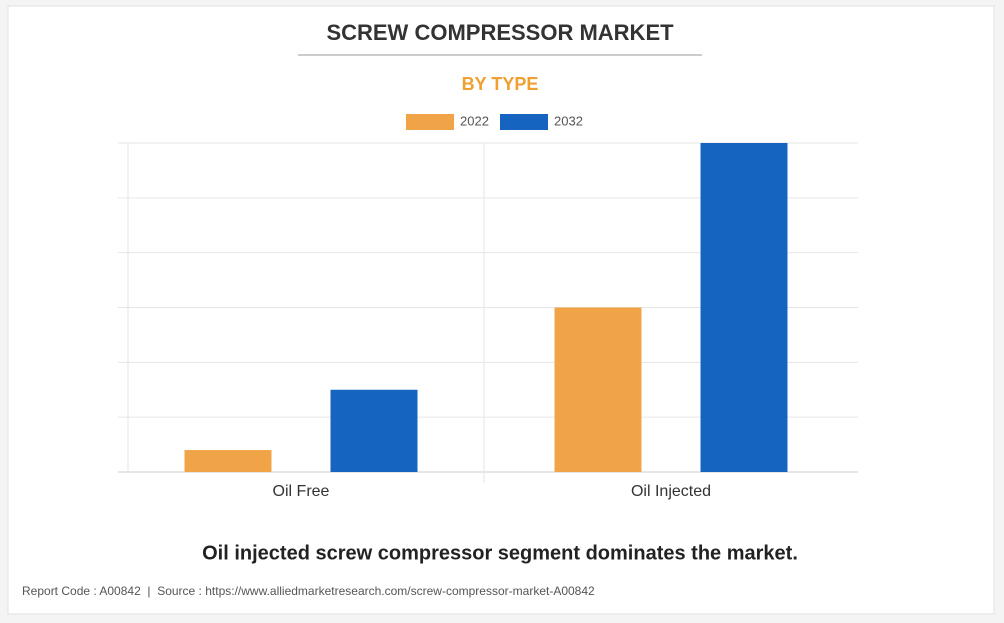  Describe the element at coordinates (474, 120) in the screenshot. I see `legend-label: 2022` at that location.